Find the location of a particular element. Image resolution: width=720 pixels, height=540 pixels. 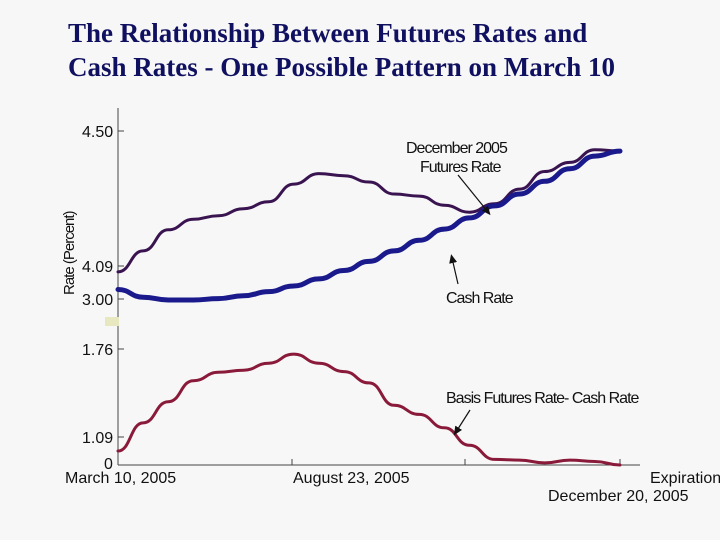

y-tick-label: 0 is located at coordinates (108, 464).